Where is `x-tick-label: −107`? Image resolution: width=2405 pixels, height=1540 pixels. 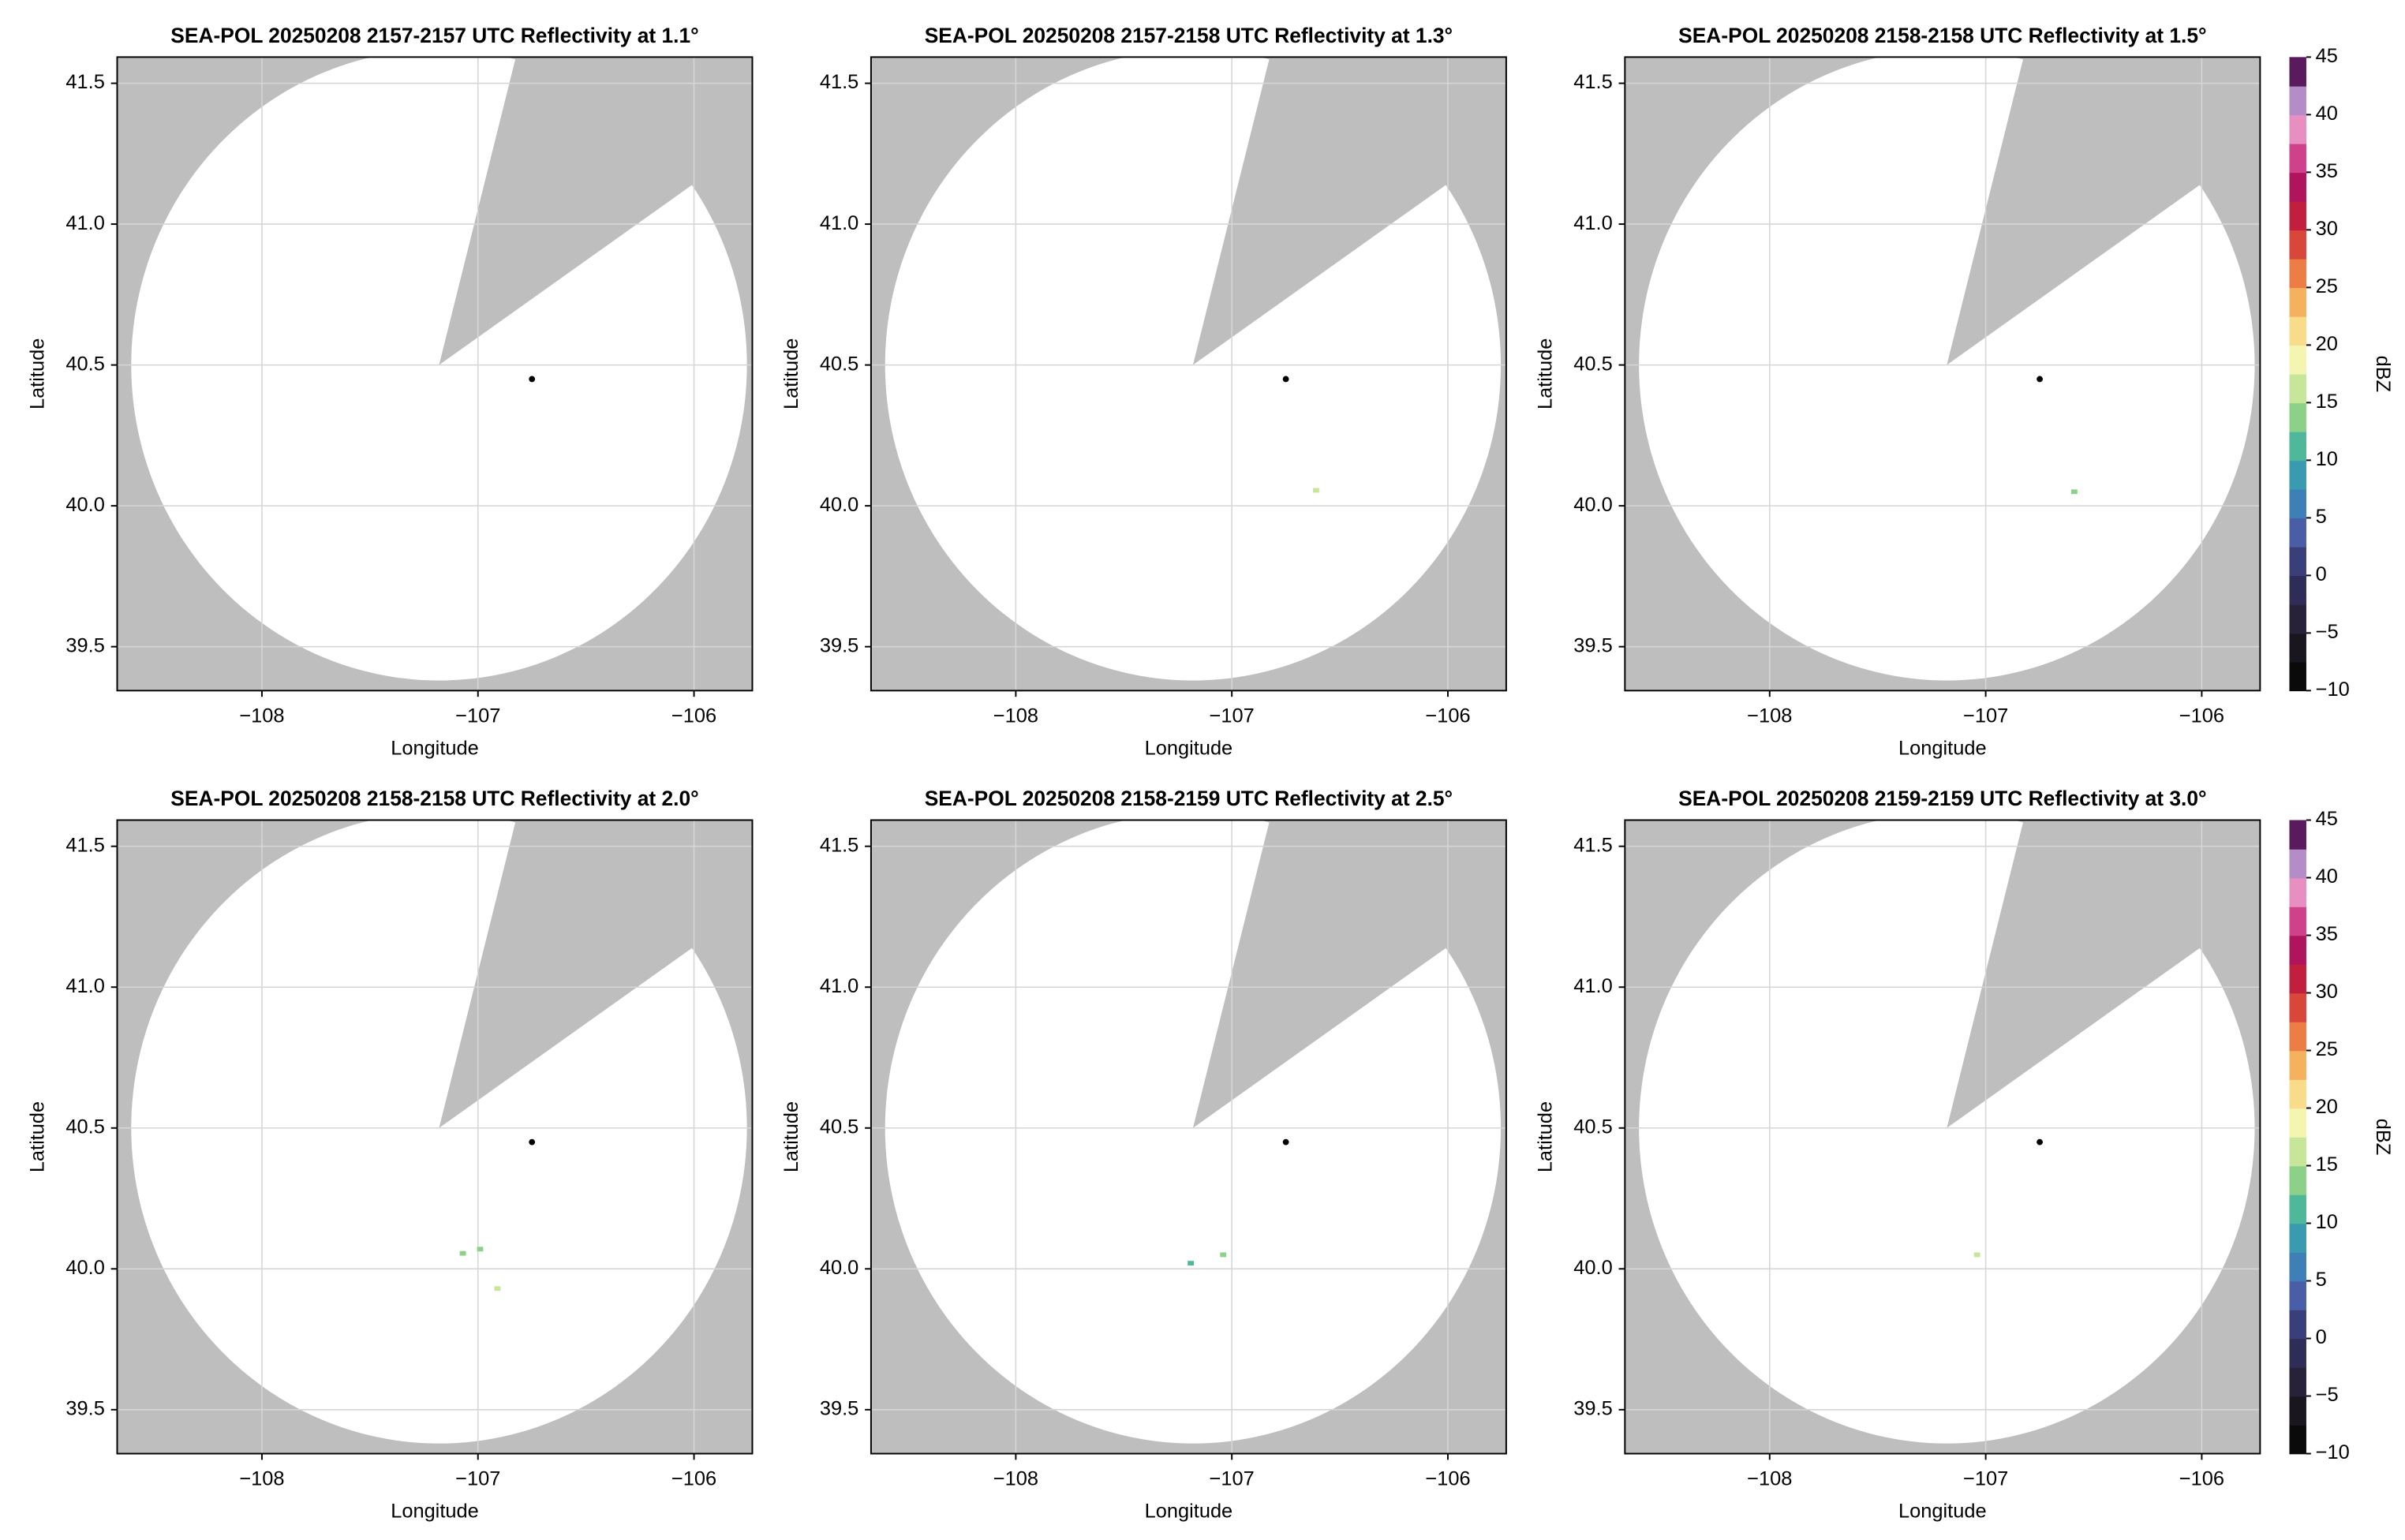 x-tick-label: −107 is located at coordinates (1233, 1478).